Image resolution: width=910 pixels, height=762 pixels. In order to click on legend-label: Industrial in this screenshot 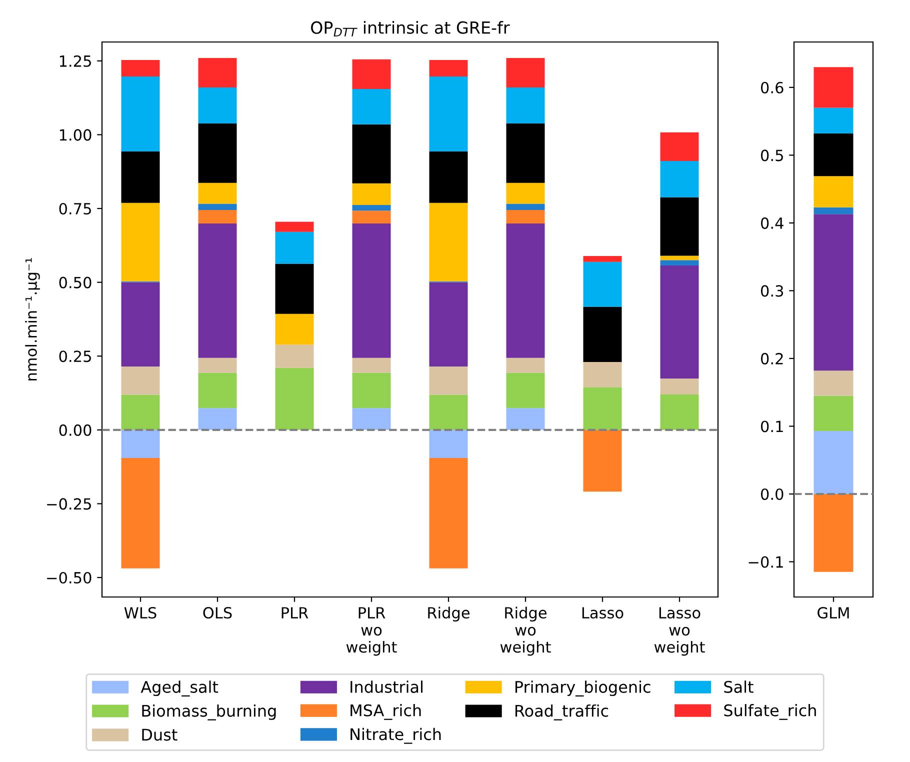, I will do `click(386, 686)`.